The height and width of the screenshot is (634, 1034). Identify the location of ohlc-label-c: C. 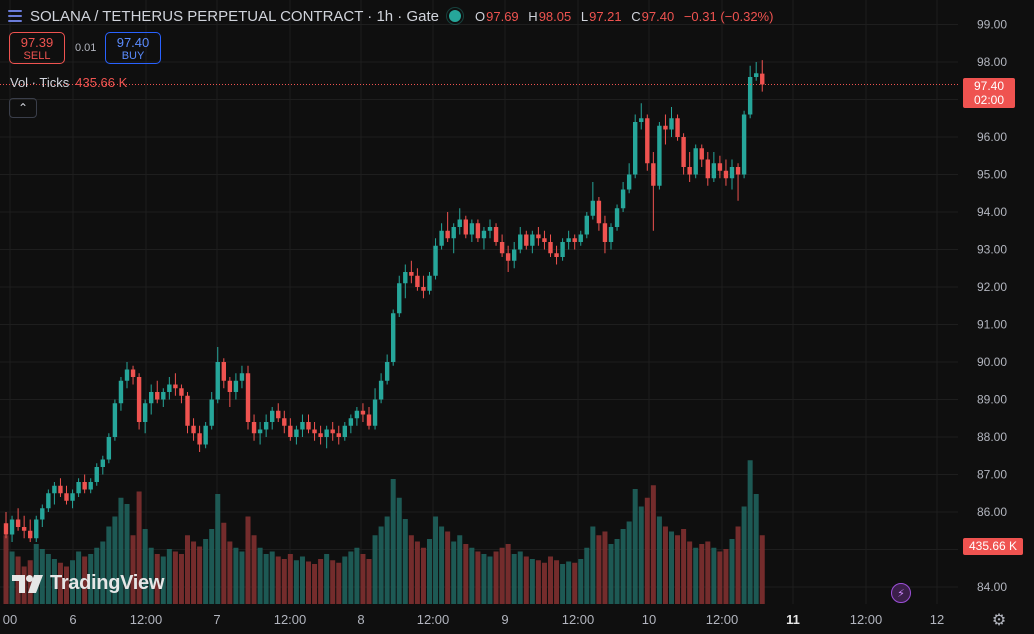
(636, 16).